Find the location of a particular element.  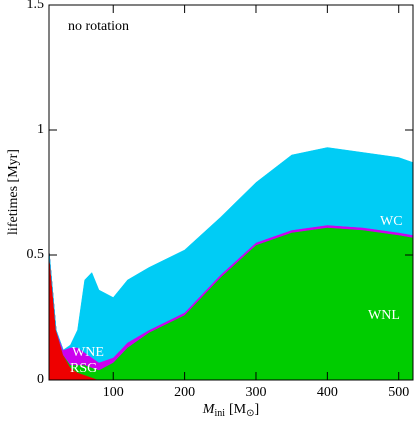

y-tick-label: 1.5 is located at coordinates (36, 6).